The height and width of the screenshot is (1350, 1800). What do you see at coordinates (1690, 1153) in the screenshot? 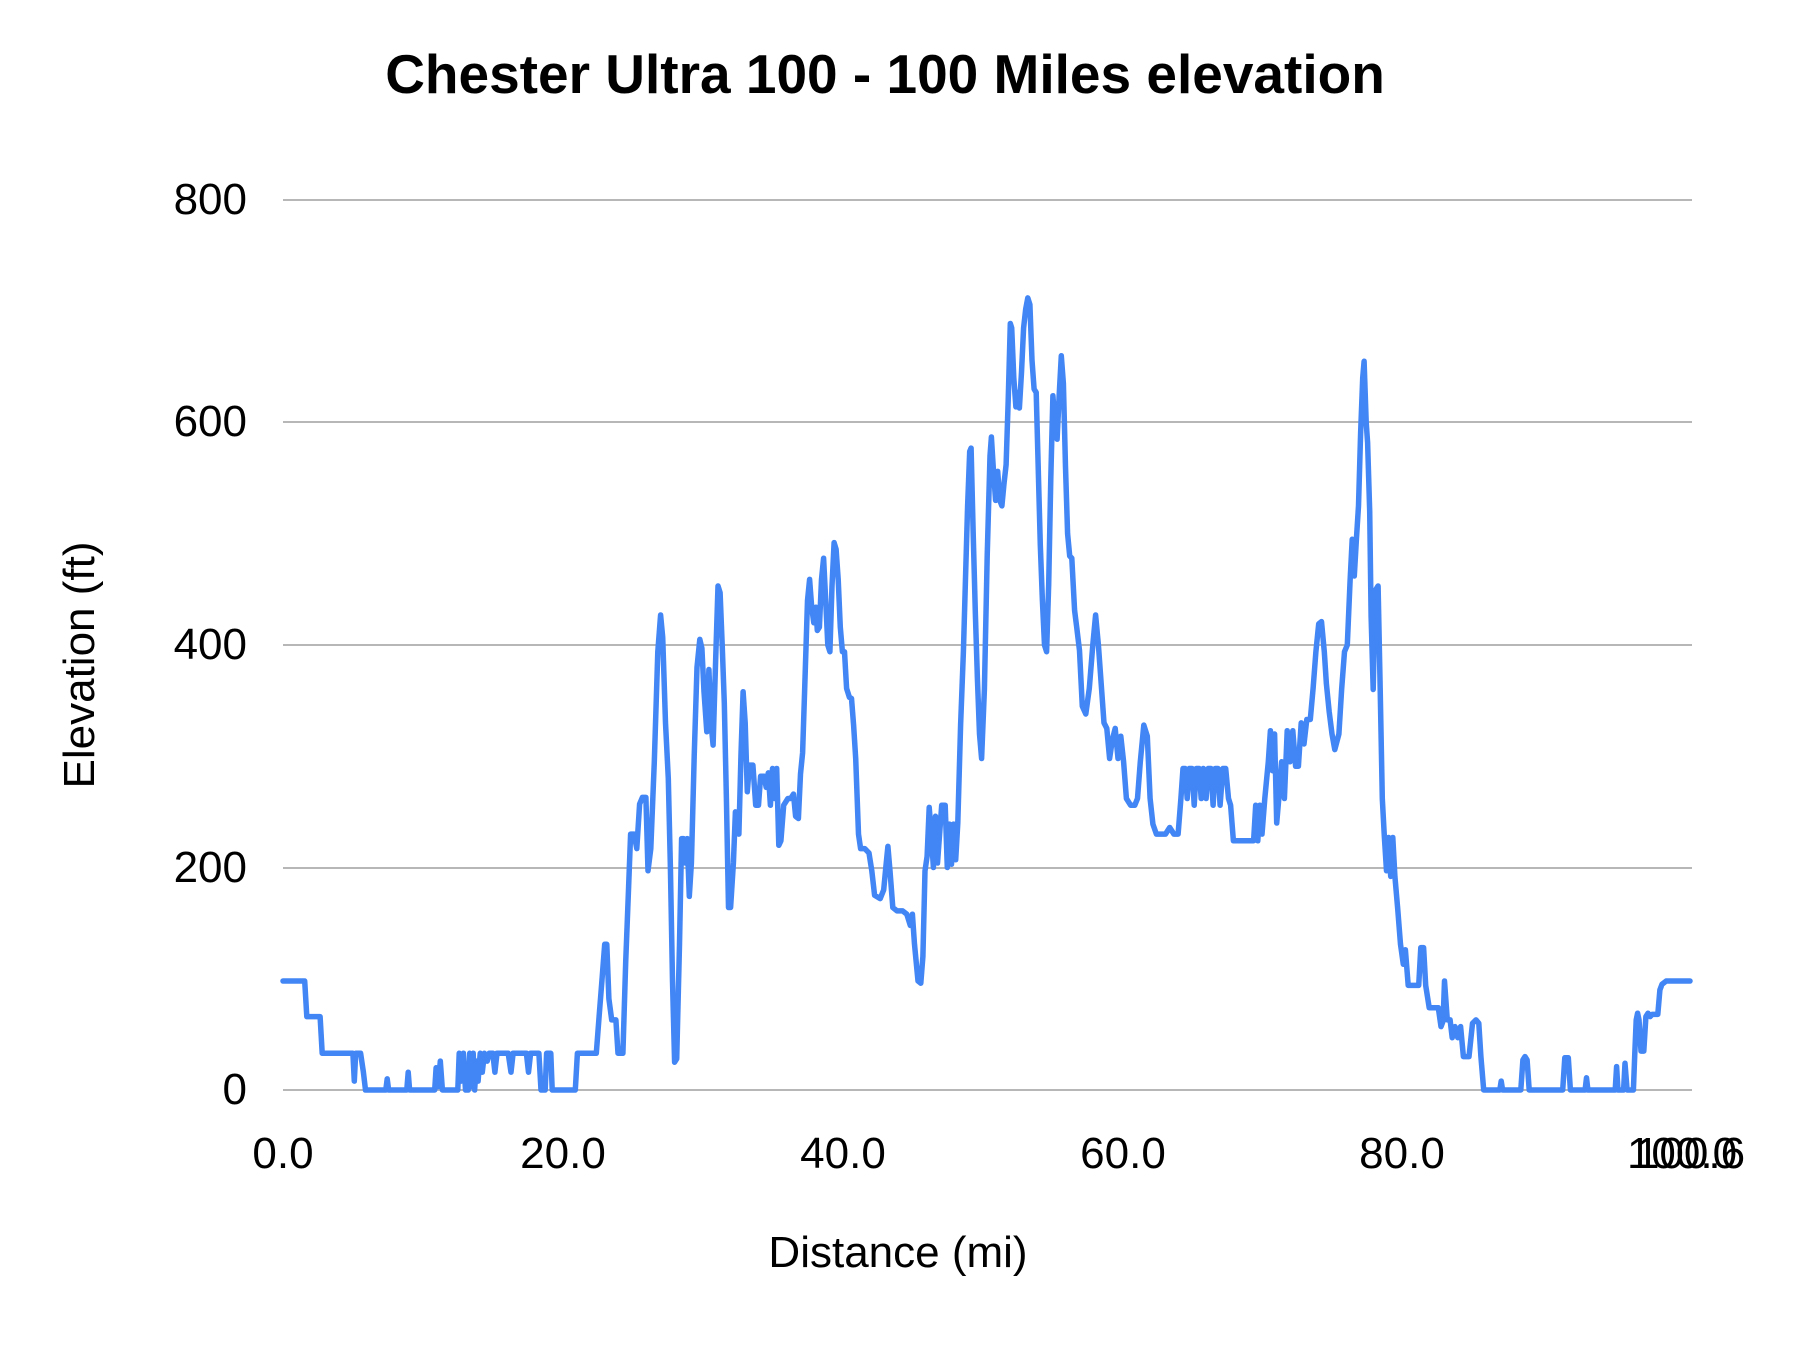
I see `x-end-tick-label: 100.6` at bounding box center [1690, 1153].